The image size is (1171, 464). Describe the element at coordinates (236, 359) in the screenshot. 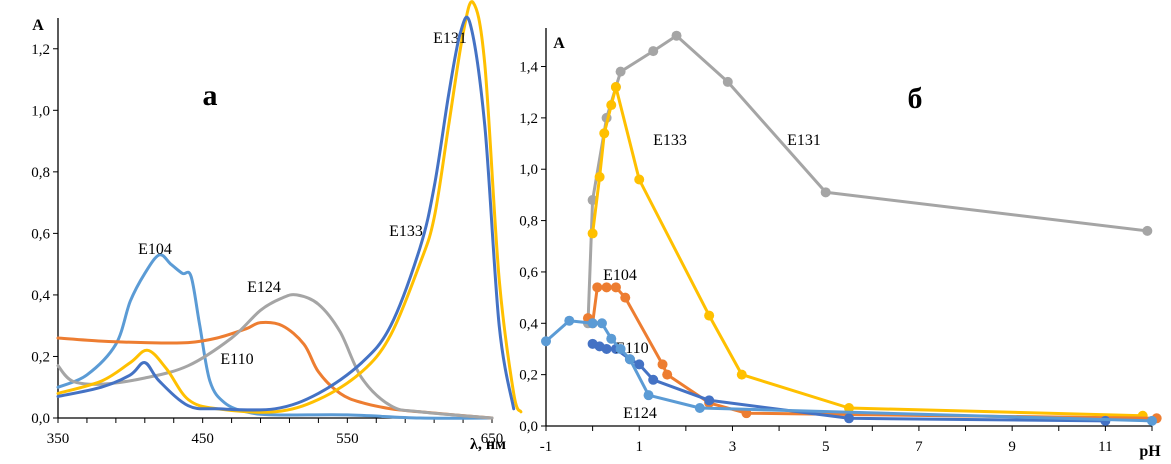

I see `series-label-e110: E110` at that location.